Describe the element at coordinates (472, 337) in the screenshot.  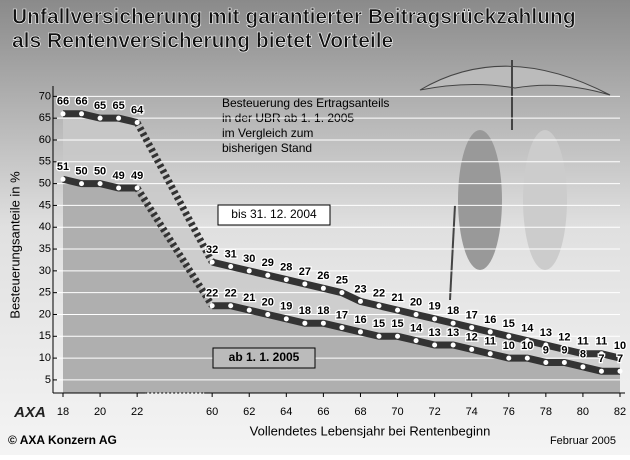
I see `value-label: 12` at that location.